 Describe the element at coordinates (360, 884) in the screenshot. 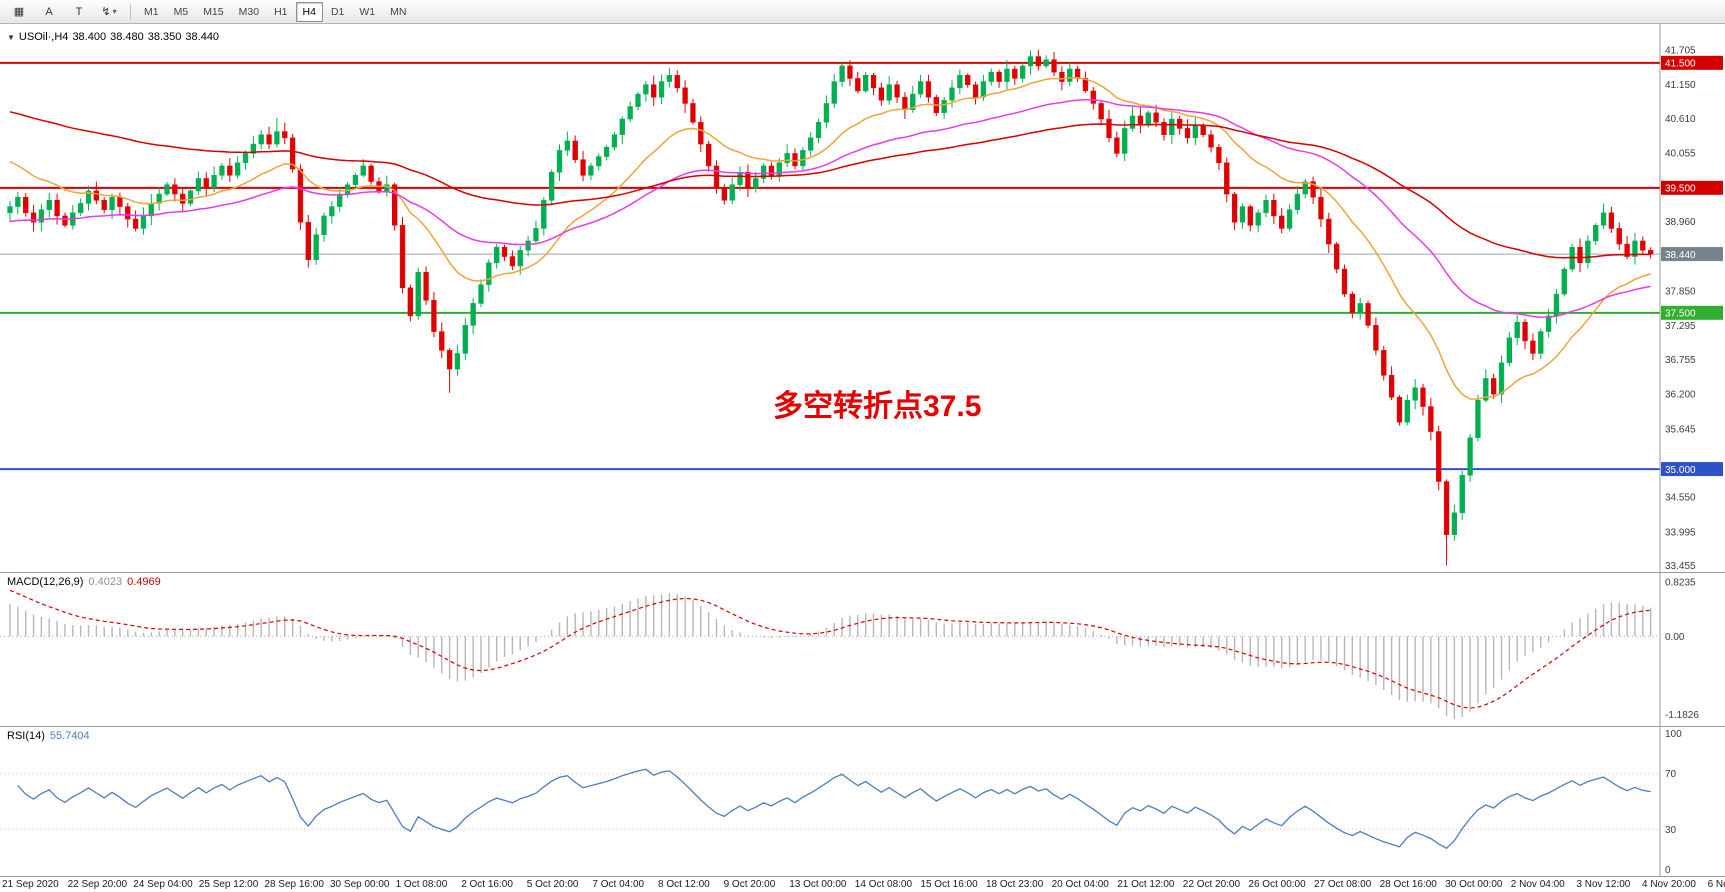

I see `time-label: 30 Sep 00:00` at that location.